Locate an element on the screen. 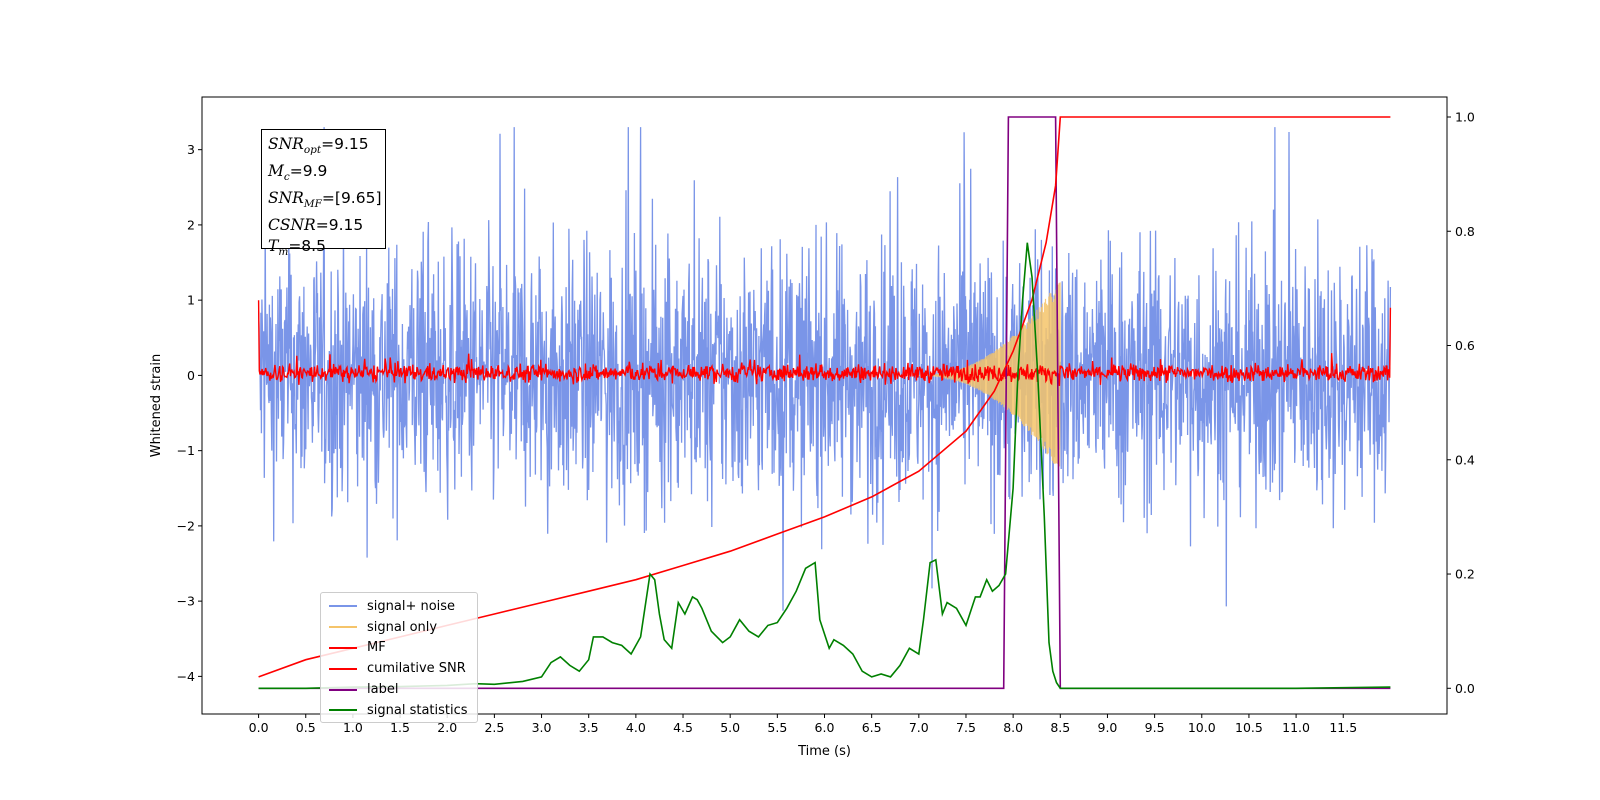 The width and height of the screenshot is (1600, 800). csnr-stat: CSNR=9.15 is located at coordinates (316, 225).